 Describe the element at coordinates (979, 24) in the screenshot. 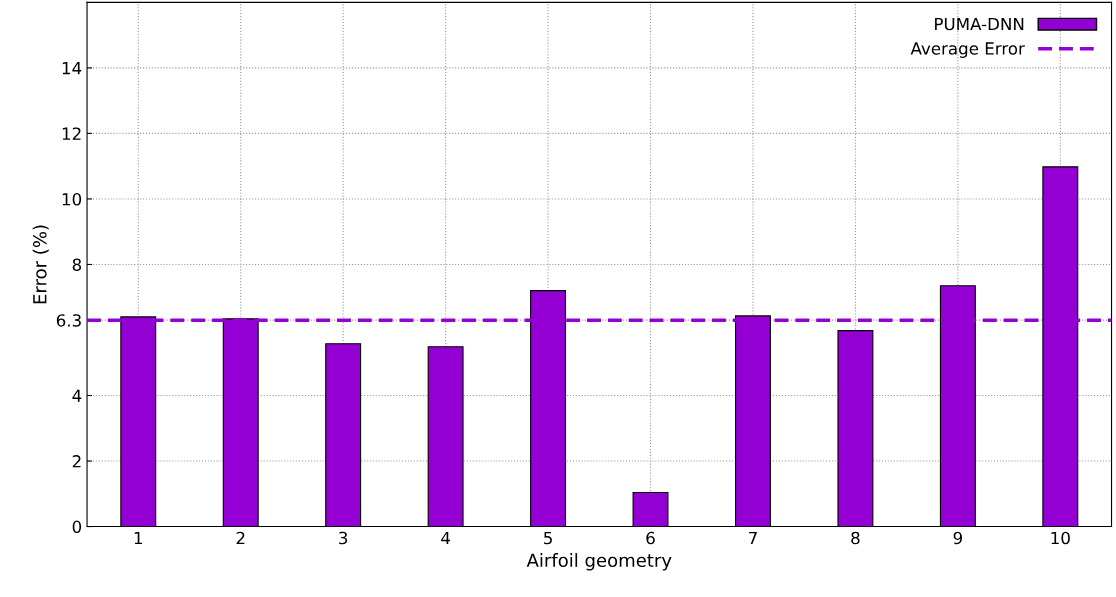

I see `legend-label: PUMA-DNN` at that location.